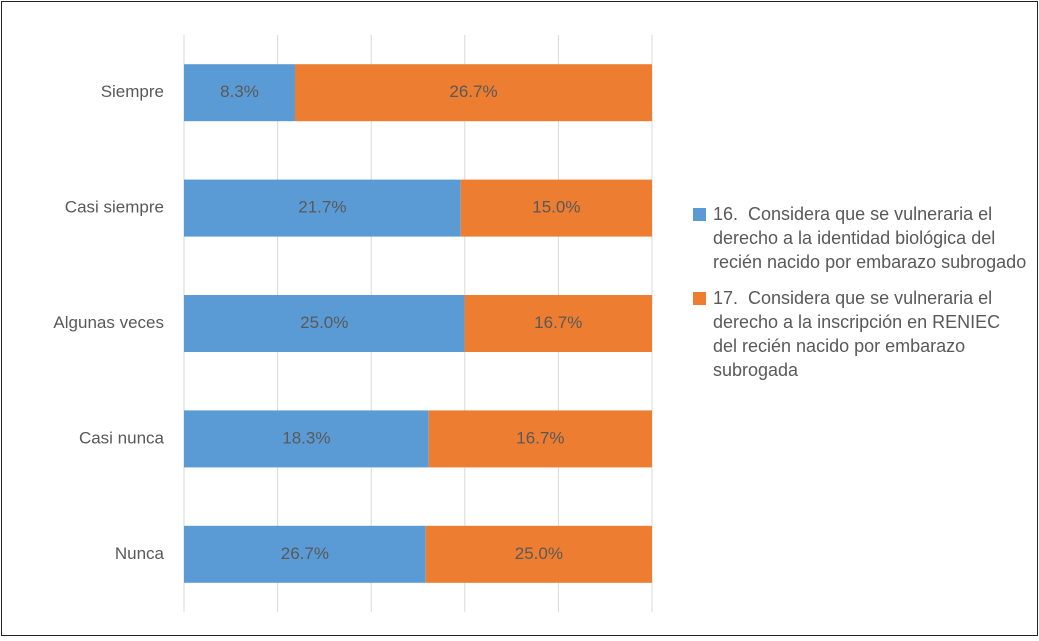  What do you see at coordinates (140, 553) in the screenshot?
I see `y-tick-label: Nunca` at bounding box center [140, 553].